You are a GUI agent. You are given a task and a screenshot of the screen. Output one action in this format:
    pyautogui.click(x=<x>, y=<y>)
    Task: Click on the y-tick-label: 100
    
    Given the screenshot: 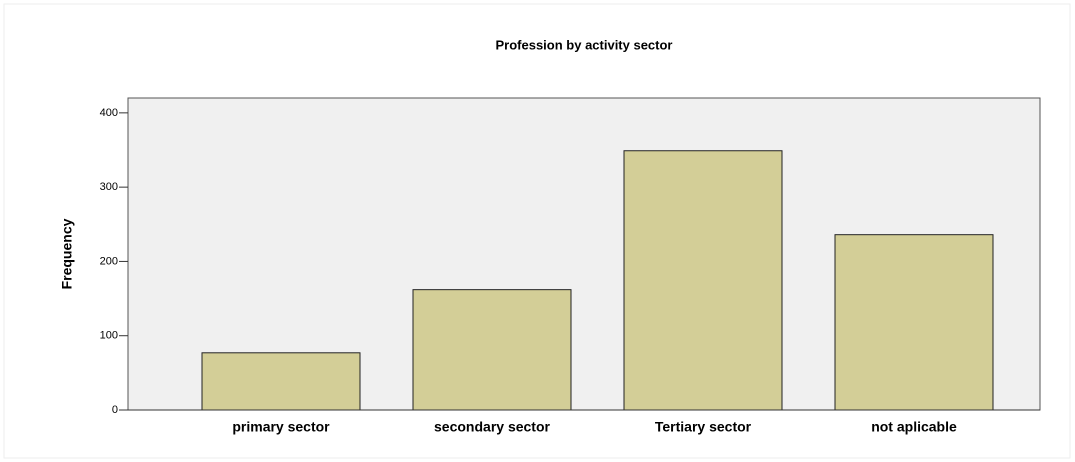 What is the action you would take?
    pyautogui.click(x=109, y=336)
    